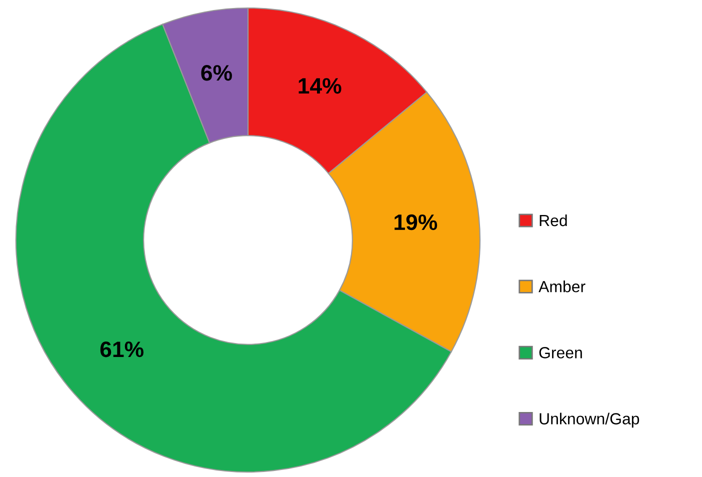  I want to click on data-label: 14%, so click(320, 86).